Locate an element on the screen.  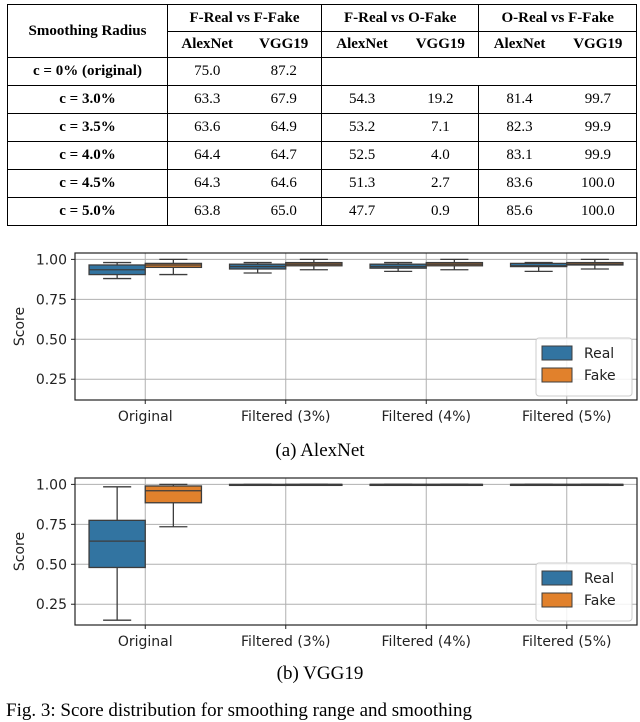
table-row: c = 4.5% 64.3 64.6 51.3 2.7 83.6 100.0 is located at coordinates (322, 183).